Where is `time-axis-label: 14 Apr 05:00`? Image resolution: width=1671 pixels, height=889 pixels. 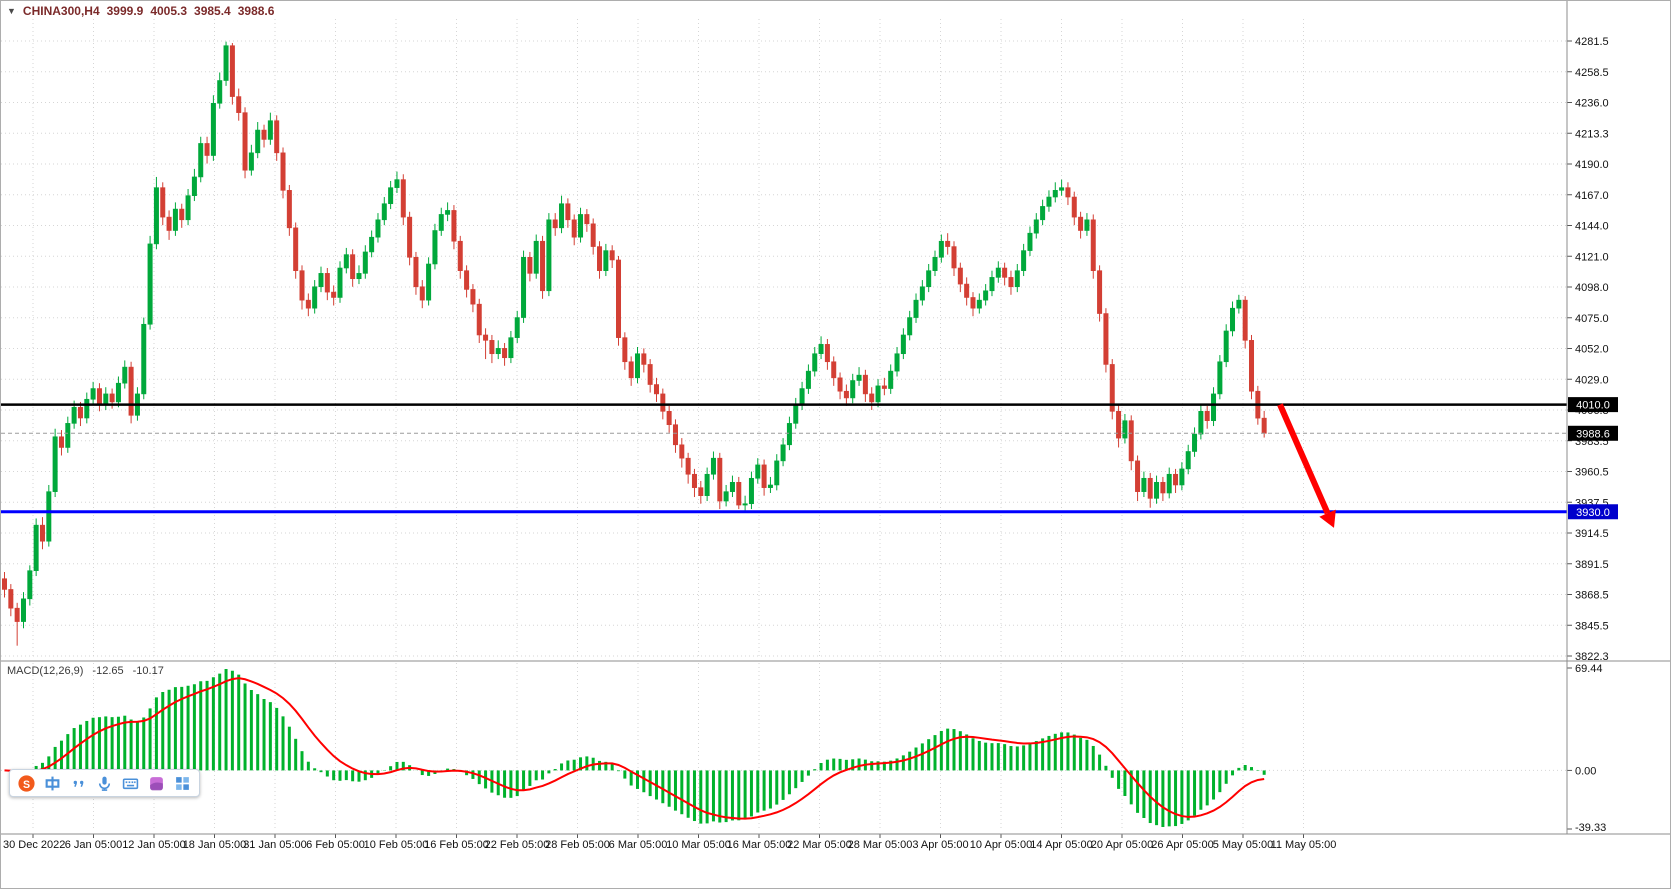 time-axis-label: 14 Apr 05:00 is located at coordinates (1061, 845).